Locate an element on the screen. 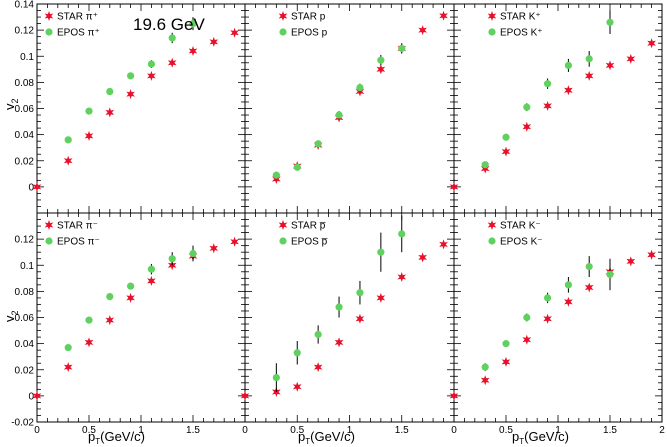 The width and height of the screenshot is (667, 447). legend-label: STAR K⁻ is located at coordinates (520, 226).